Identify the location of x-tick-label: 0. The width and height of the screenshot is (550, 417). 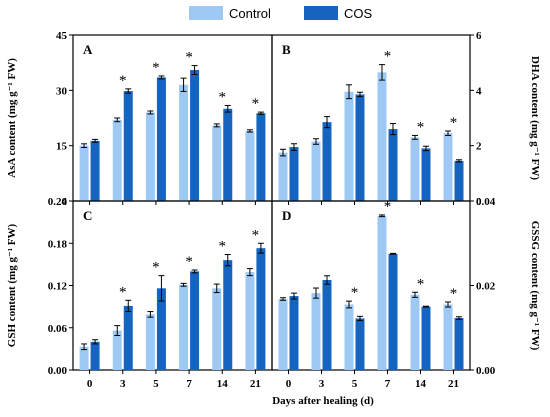
(289, 384).